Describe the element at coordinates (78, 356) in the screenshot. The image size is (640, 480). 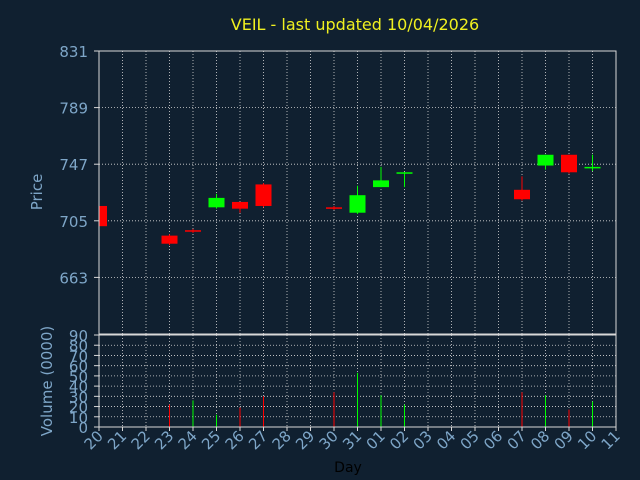
I see `volume-tick-label: 70` at that location.